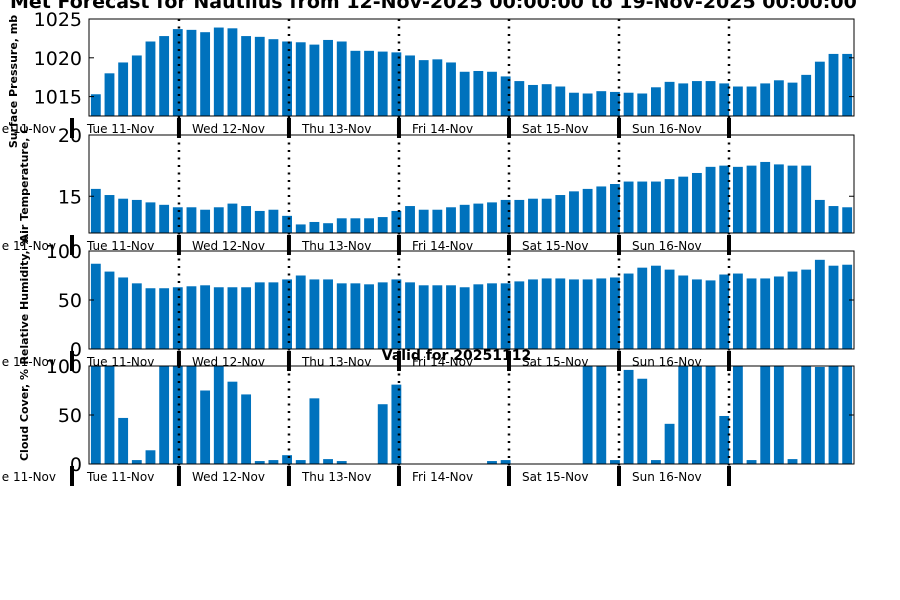 This screenshot has width=900, height=600. I want to click on y-tick-label: 100, so click(64, 252).